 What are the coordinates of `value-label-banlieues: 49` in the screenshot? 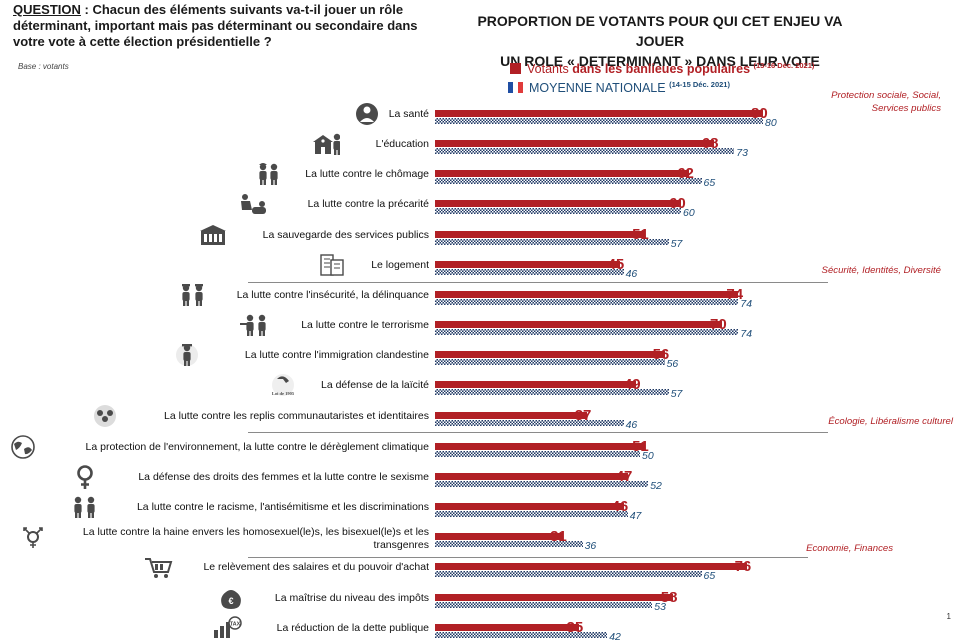 It's located at (632, 384).